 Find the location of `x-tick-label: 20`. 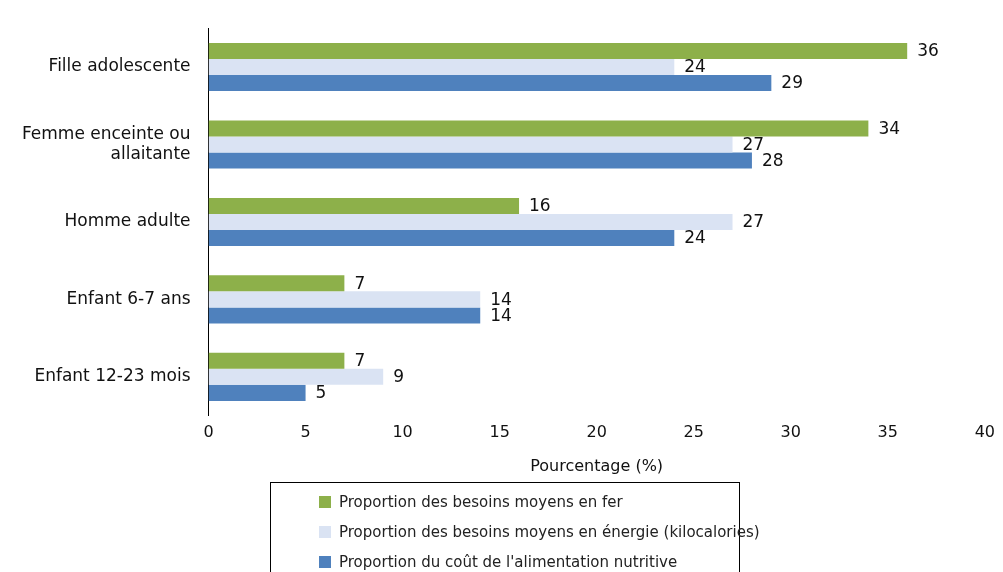

x-tick-label: 20 is located at coordinates (596, 432).